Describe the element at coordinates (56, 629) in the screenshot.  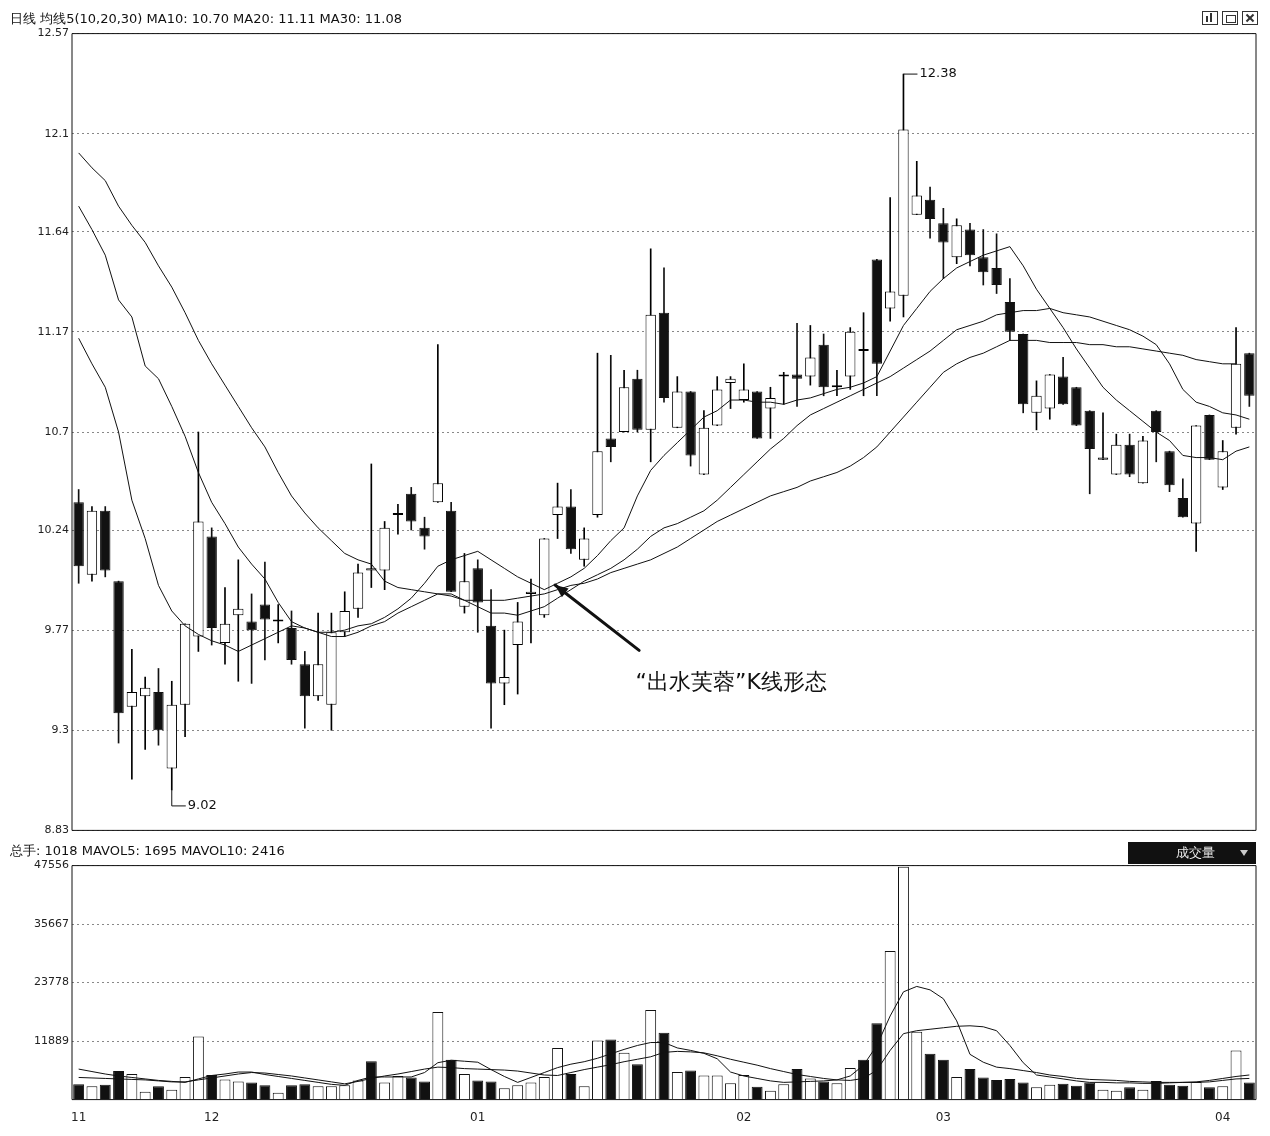
I see `y-tick-label: 9.77` at that location.